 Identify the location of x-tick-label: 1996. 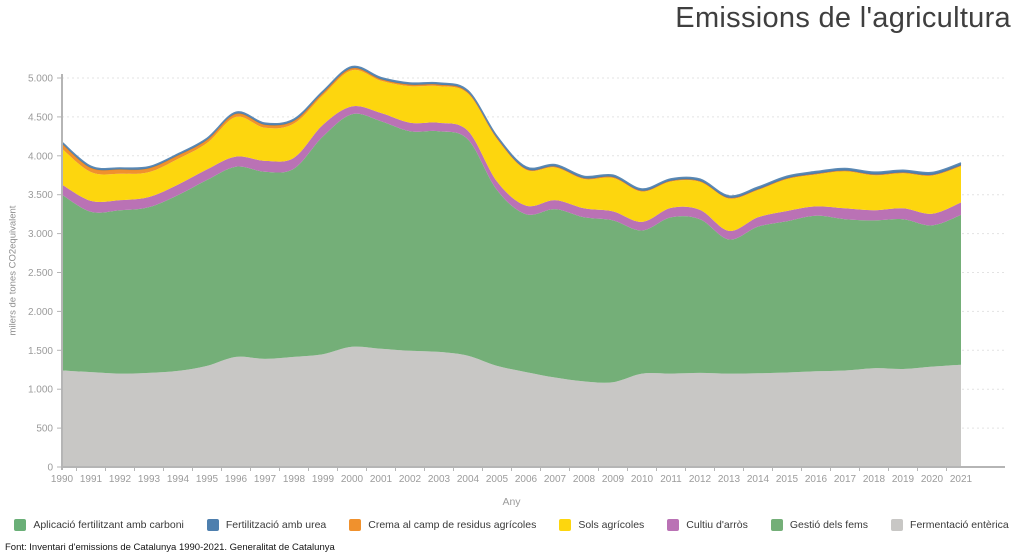
(236, 479).